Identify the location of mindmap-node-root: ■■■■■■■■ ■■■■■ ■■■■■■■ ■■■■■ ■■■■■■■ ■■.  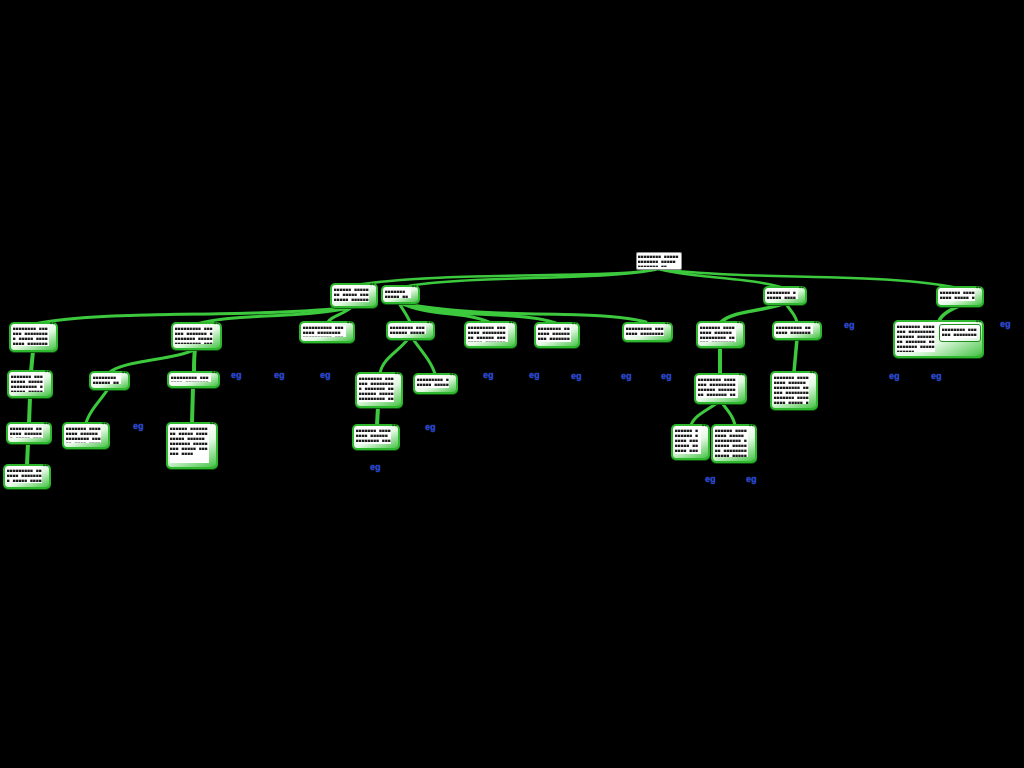
(659, 261).